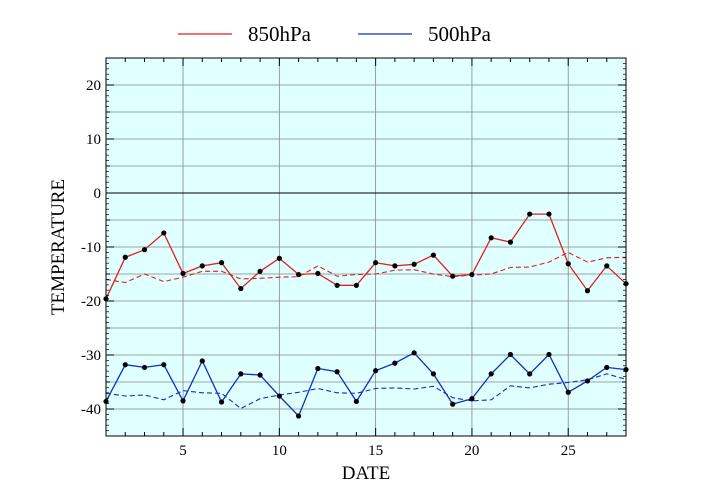 The image size is (702, 496). Describe the element at coordinates (335, 34) in the screenshot. I see `legend: 850hPa 500hPa` at that location.